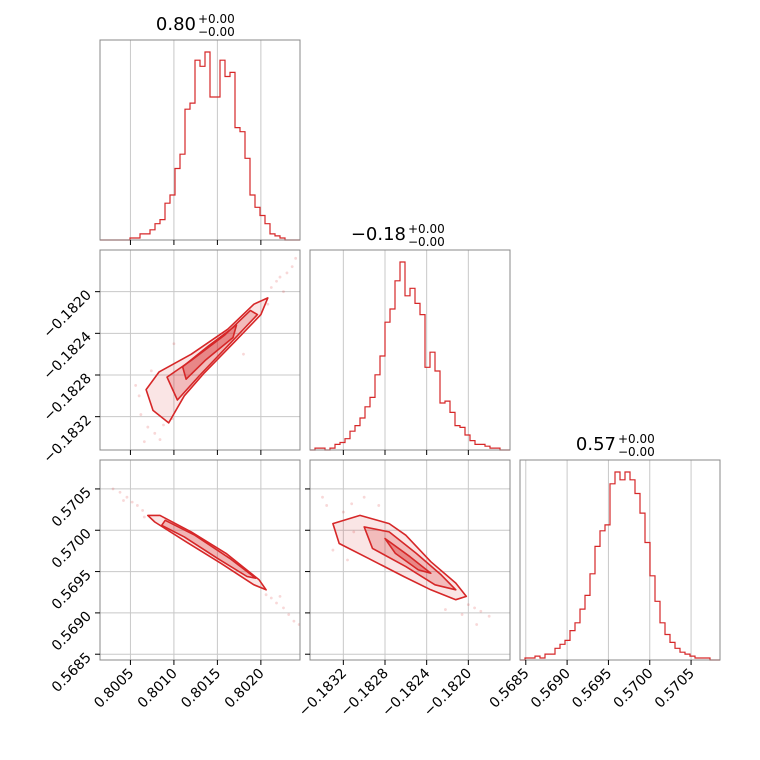 This screenshot has width=760, height=760. I want to click on x-tick-label: 0.5690, so click(551, 689).